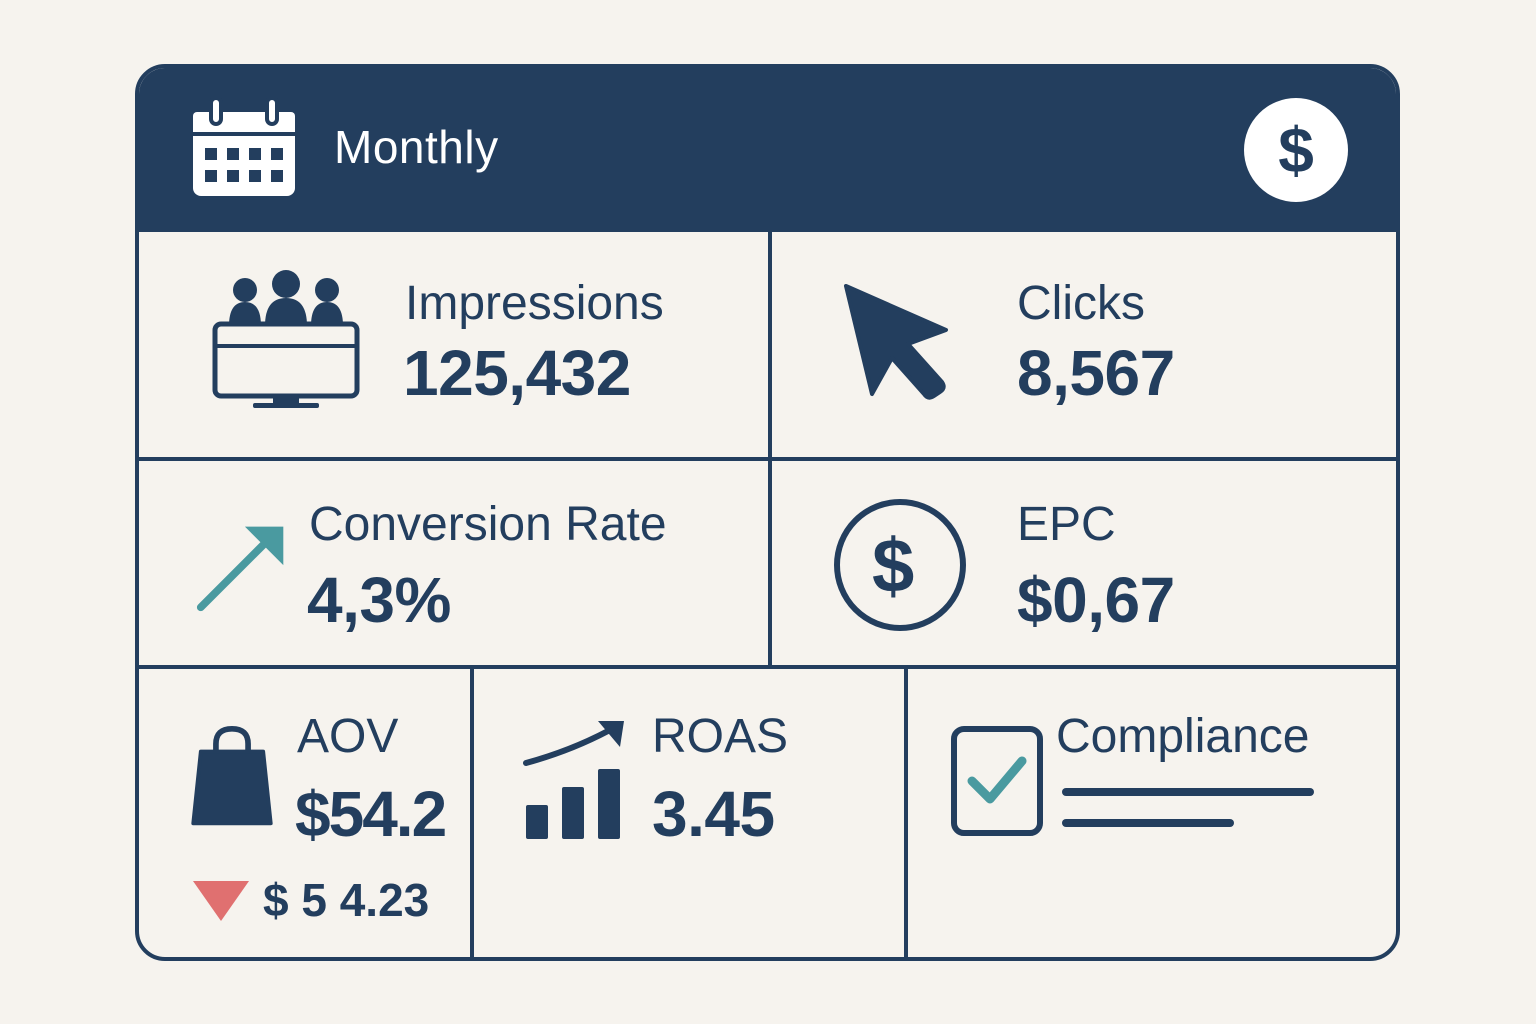 This screenshot has width=1536, height=1024. I want to click on clicks-value: 8,567, so click(1096, 373).